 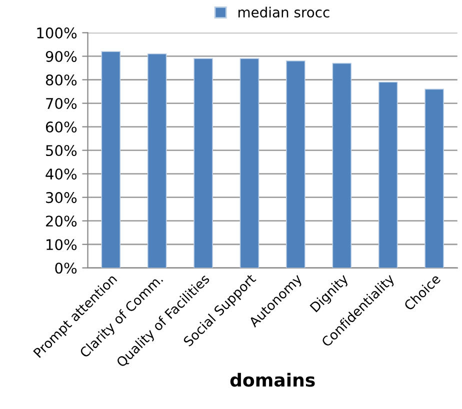 What do you see at coordinates (61, 198) in the screenshot?
I see `y-tick-label: 30%` at bounding box center [61, 198].